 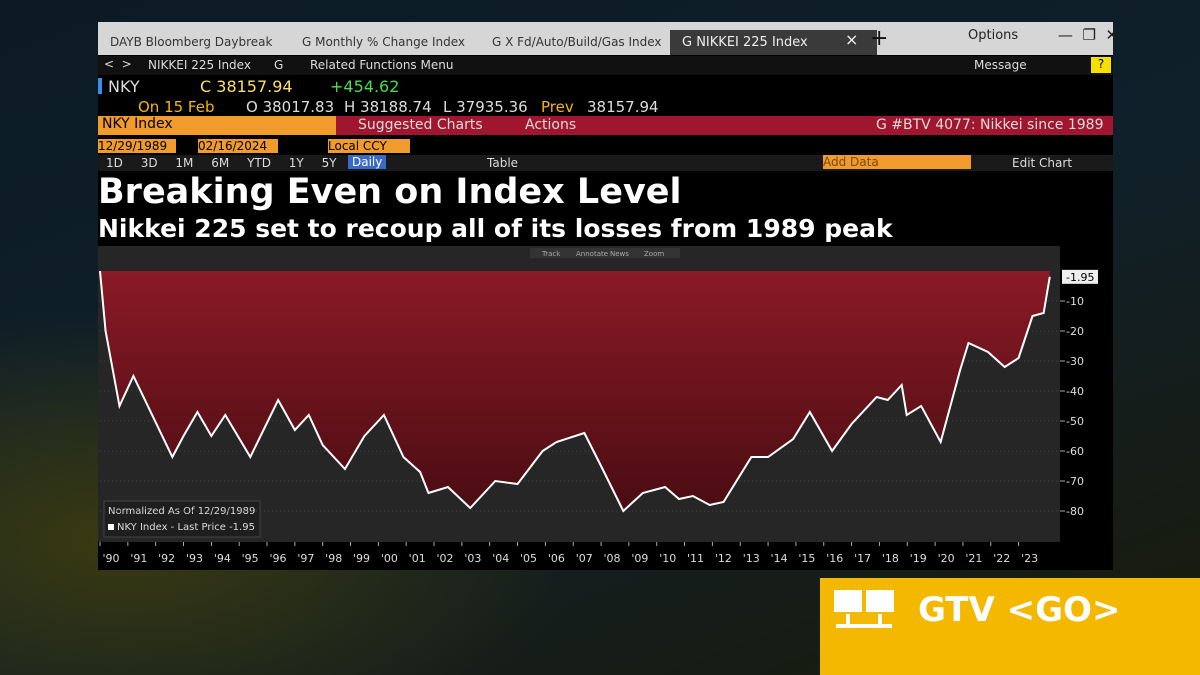 I want to click on legend-note: Normalized As Of 12/29/1989, so click(x=181, y=511).